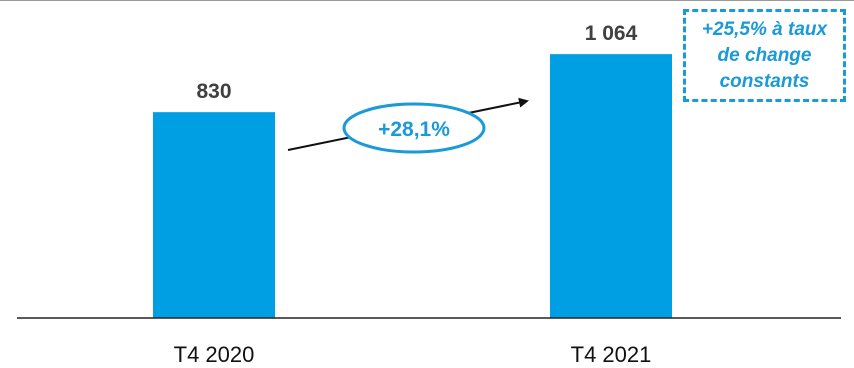  What do you see at coordinates (611, 354) in the screenshot?
I see `x-tick-label-2: T4 2021` at bounding box center [611, 354].